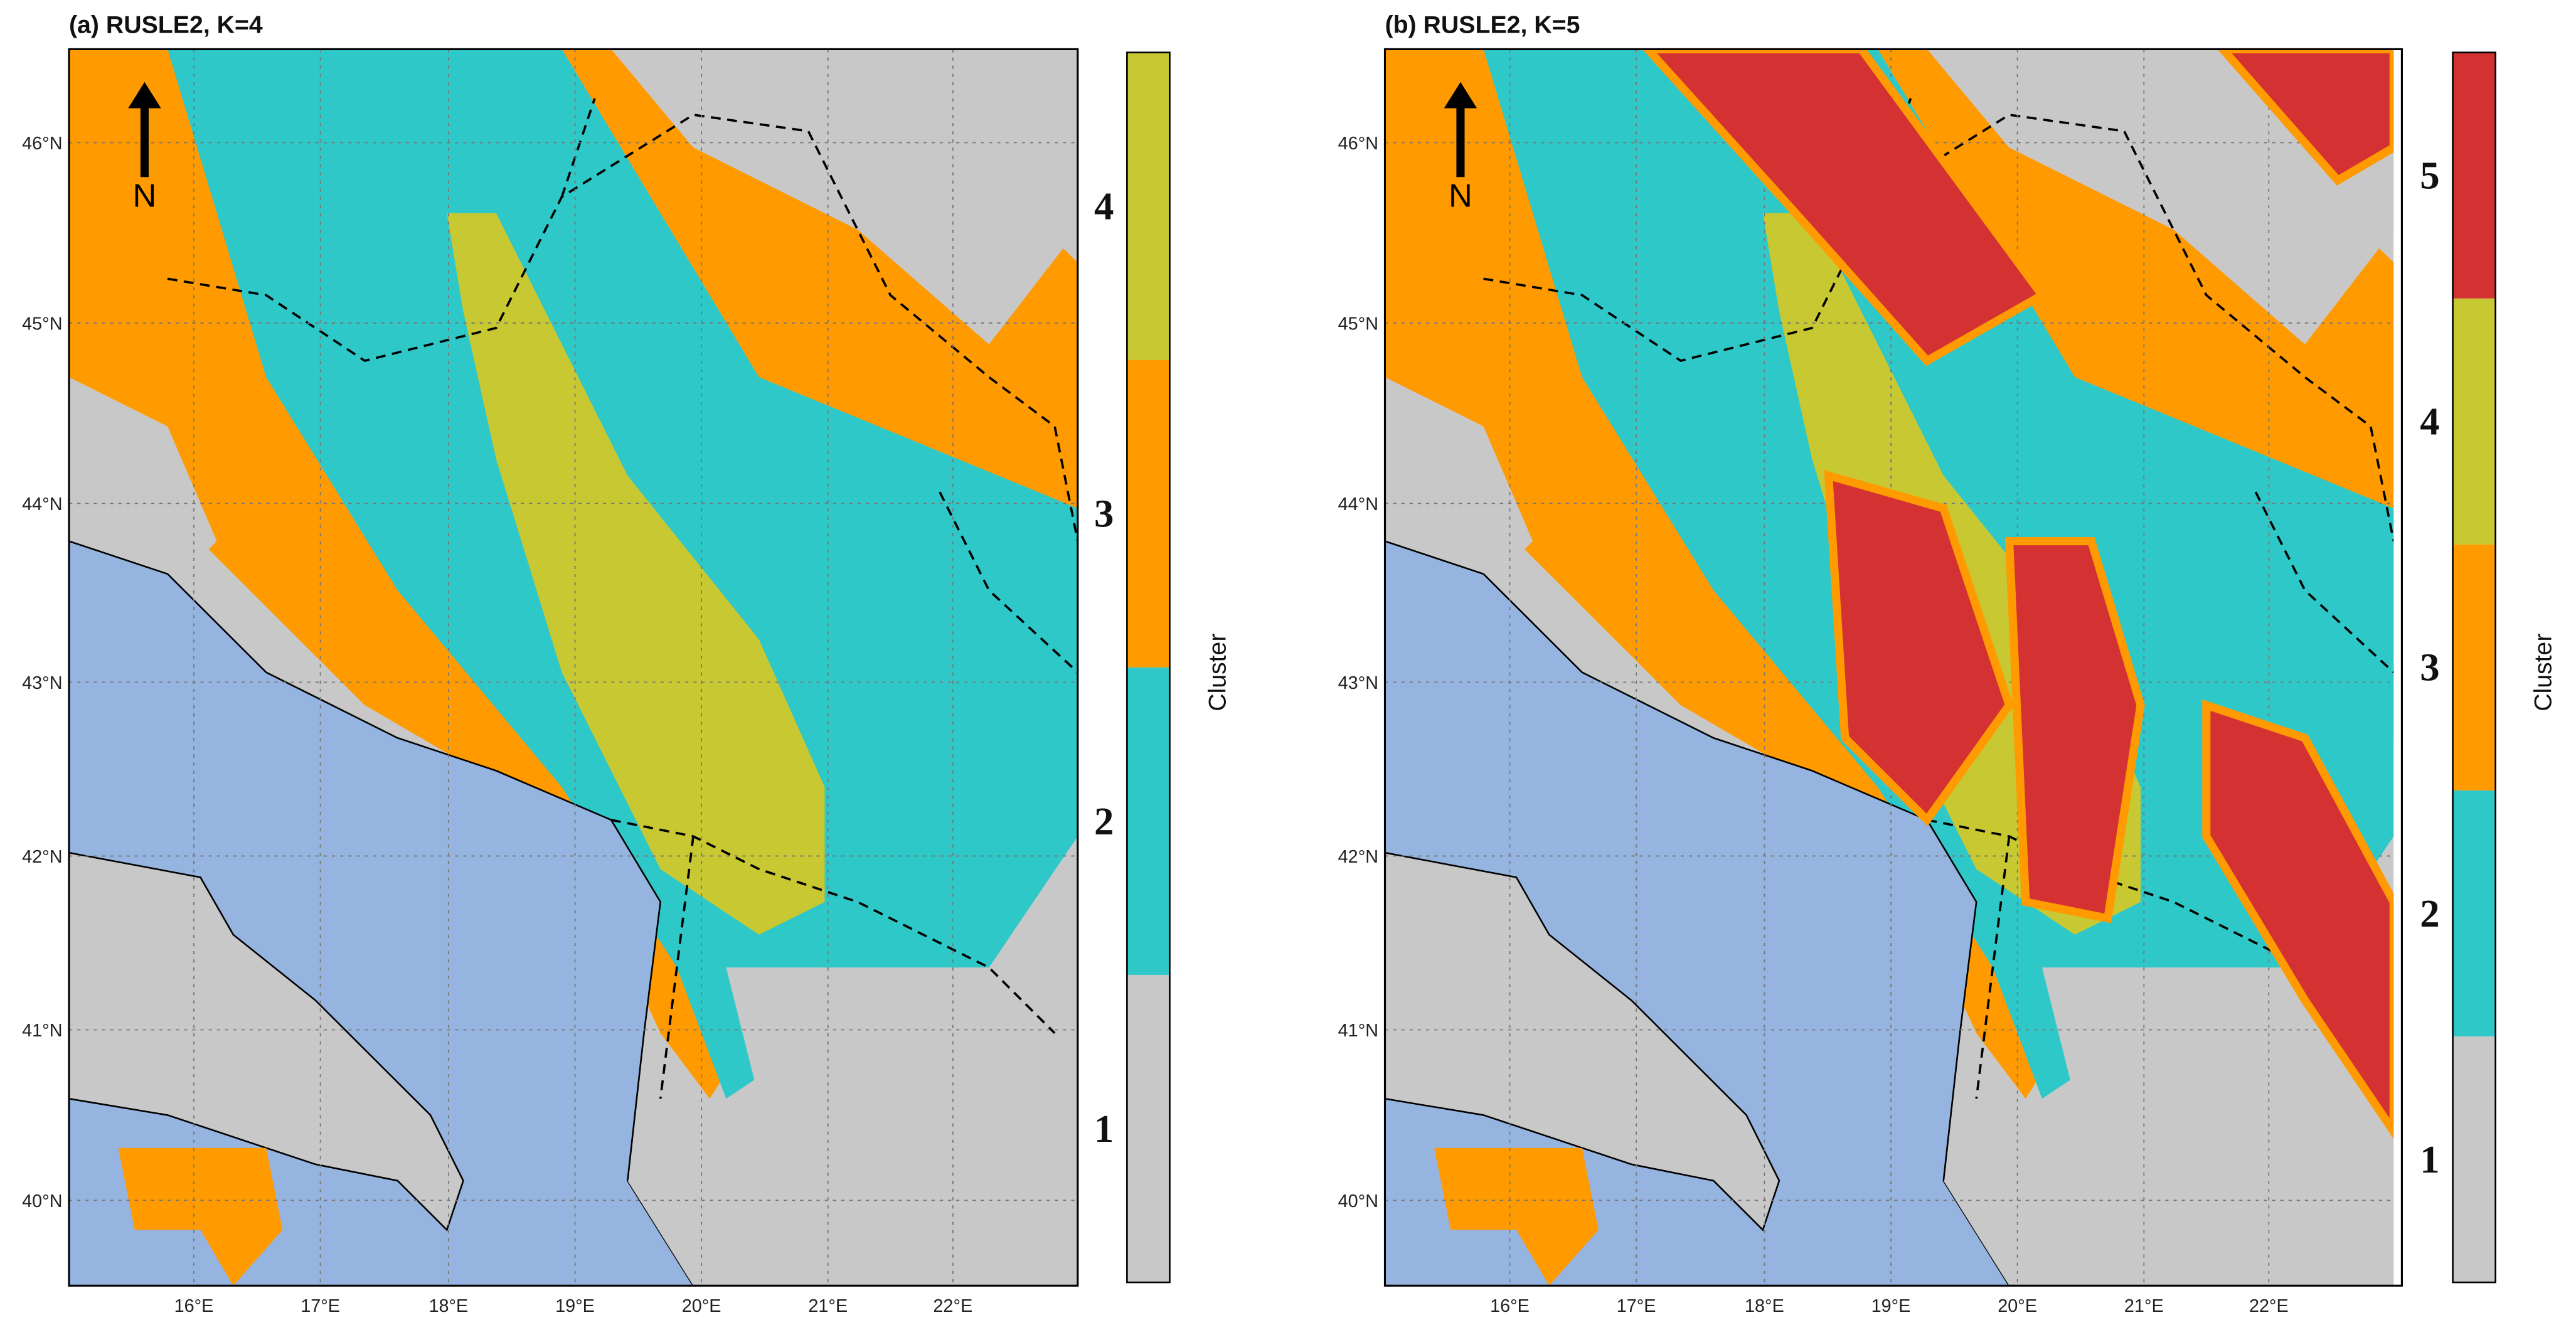 The height and width of the screenshot is (1325, 2576). Describe the element at coordinates (166, 24) in the screenshot. I see `panel-title: (a) RUSLE2, K=4` at that location.